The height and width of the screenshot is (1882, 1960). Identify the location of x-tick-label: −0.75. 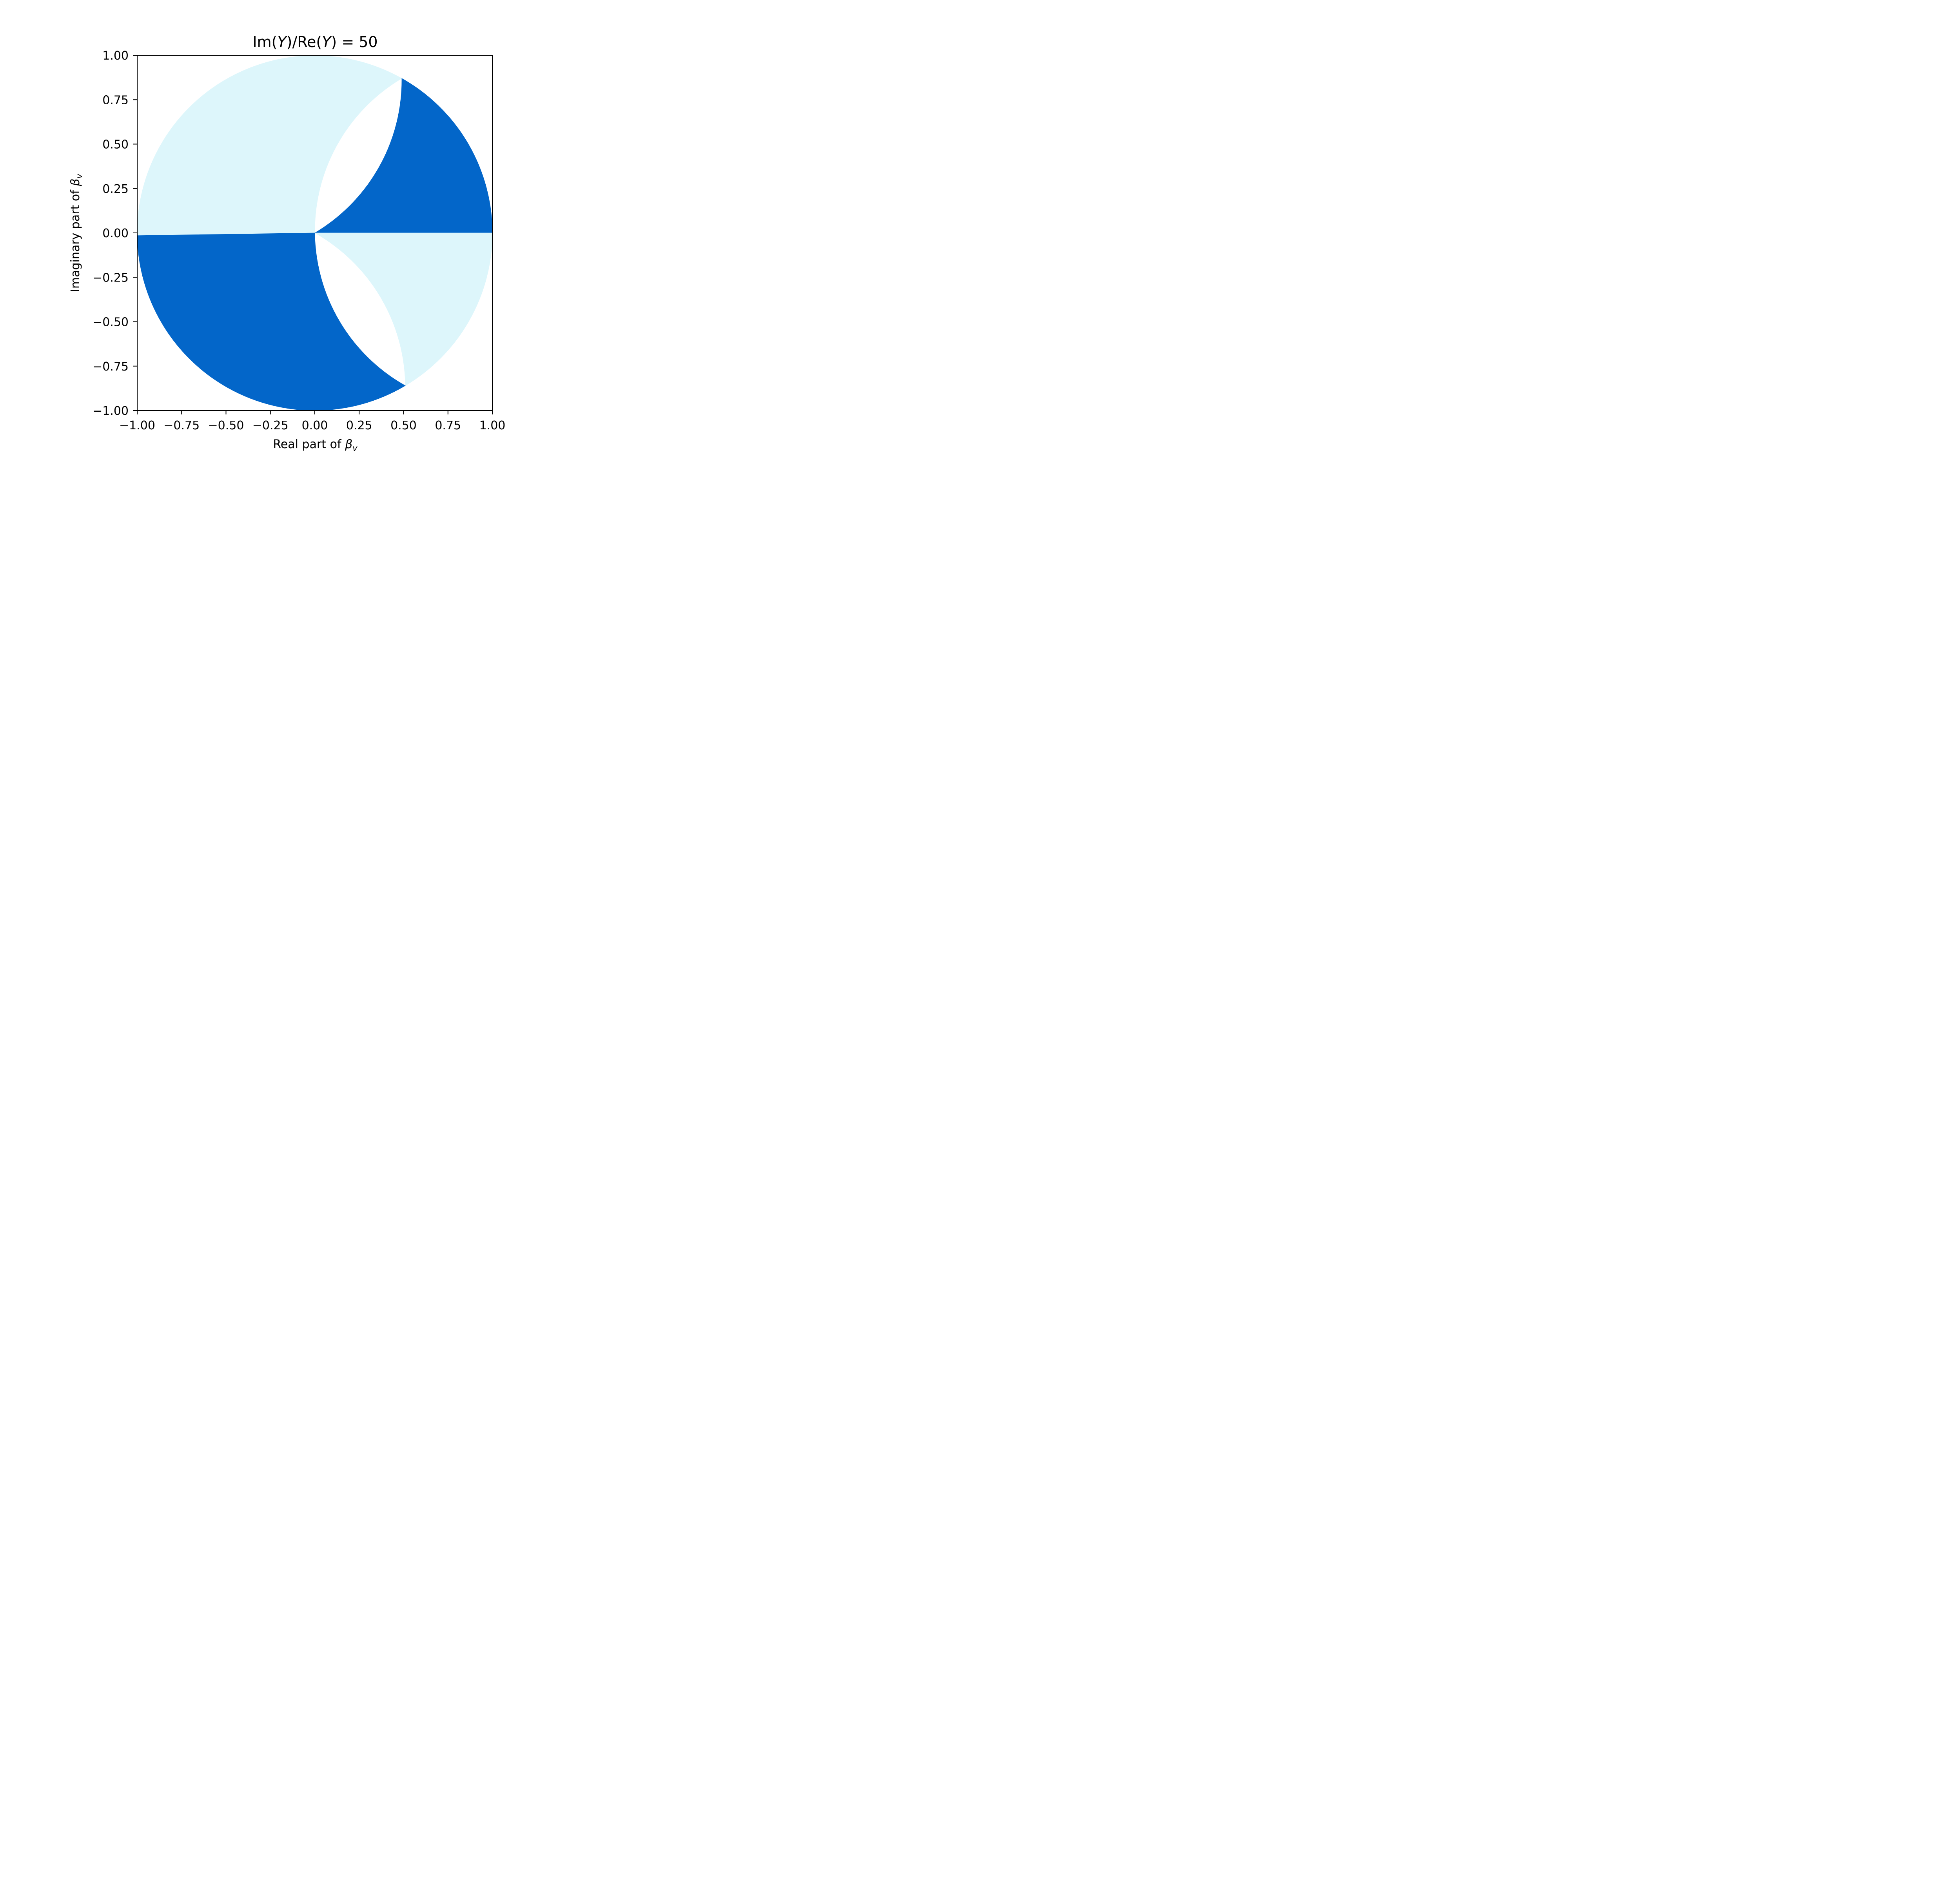
(181, 425).